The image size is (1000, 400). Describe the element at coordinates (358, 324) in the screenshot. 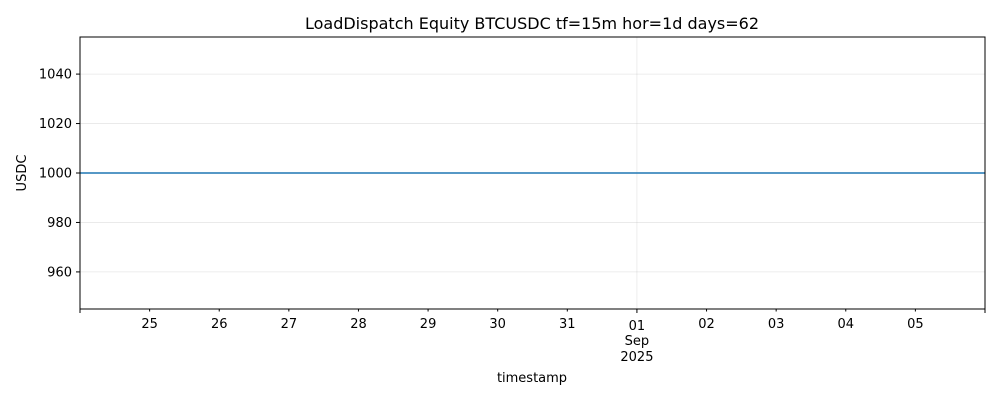

I see `x-tick-label: 28` at that location.